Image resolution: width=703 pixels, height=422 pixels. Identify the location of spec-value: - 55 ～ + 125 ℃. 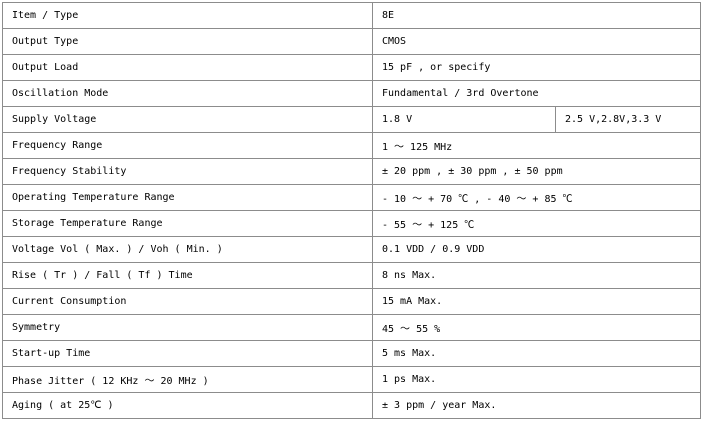
(536, 223).